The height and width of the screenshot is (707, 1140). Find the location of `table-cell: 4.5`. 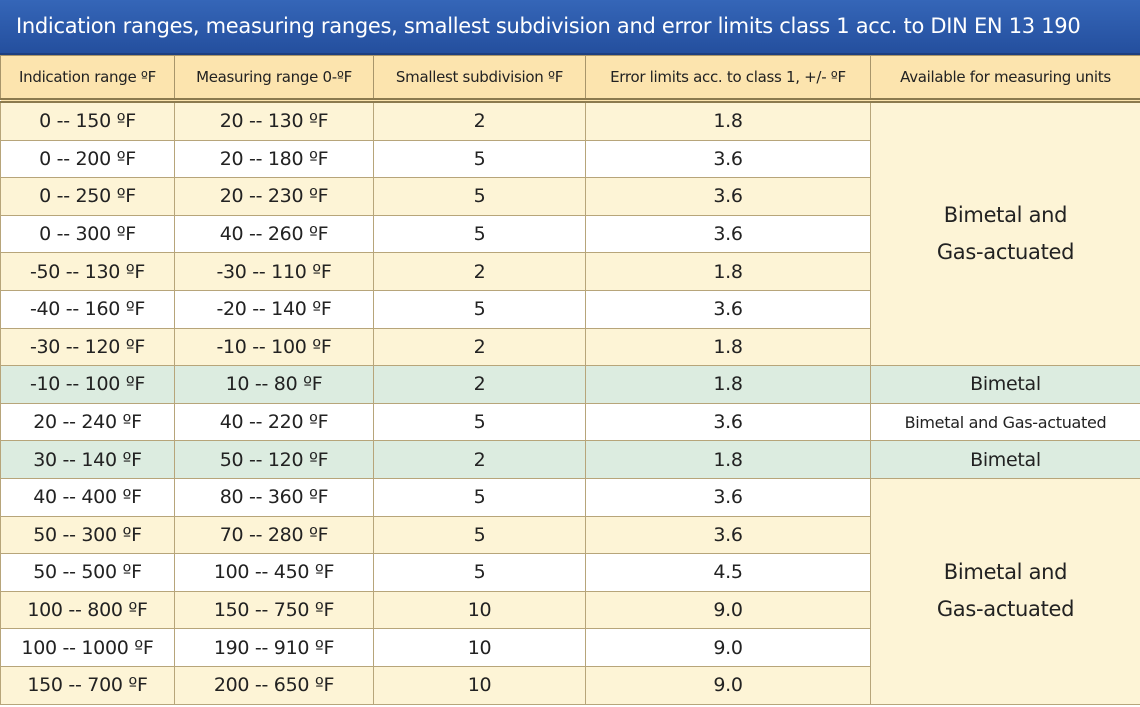

table-cell: 4.5 is located at coordinates (728, 572).